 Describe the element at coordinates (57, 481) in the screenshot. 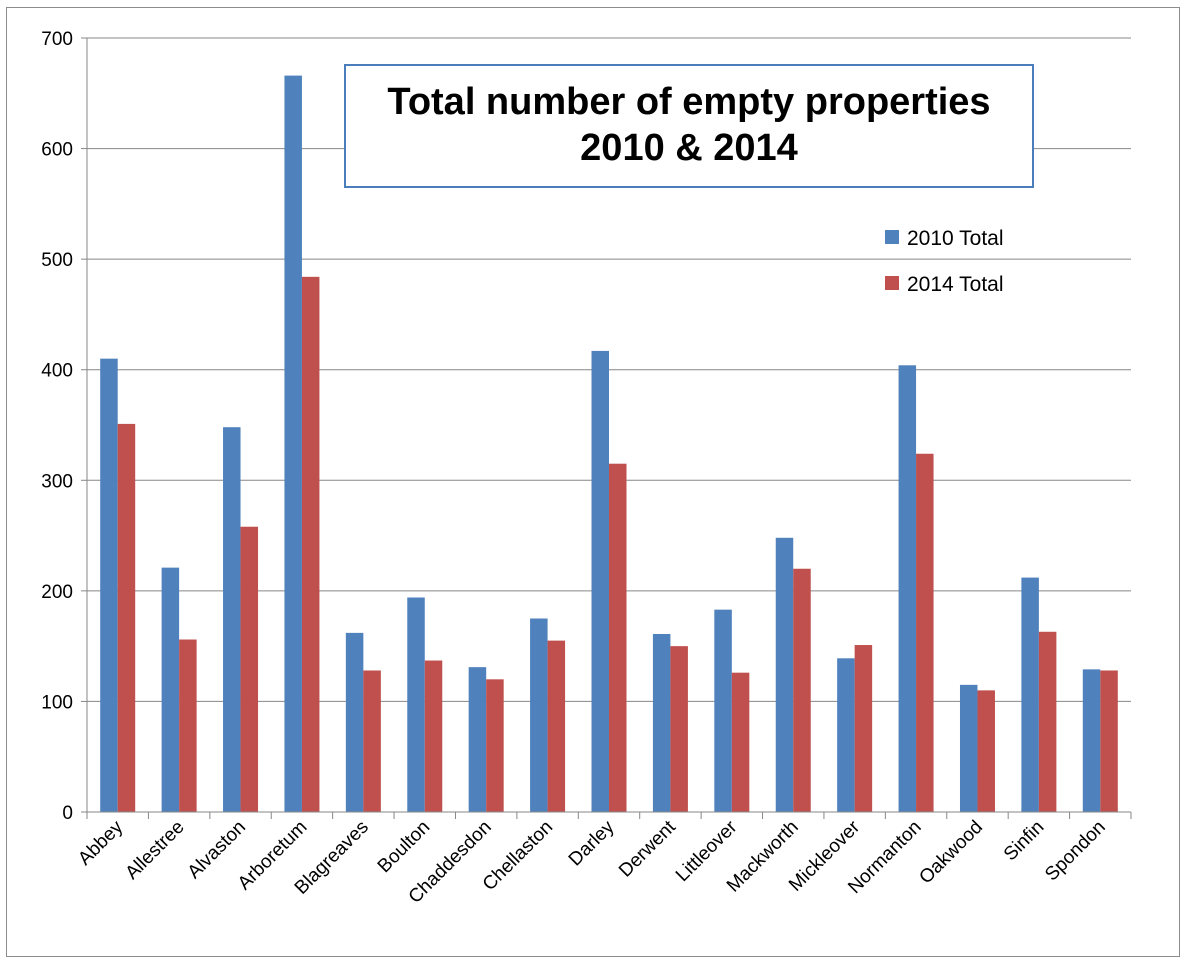

I see `y-tick-label: 300` at that location.